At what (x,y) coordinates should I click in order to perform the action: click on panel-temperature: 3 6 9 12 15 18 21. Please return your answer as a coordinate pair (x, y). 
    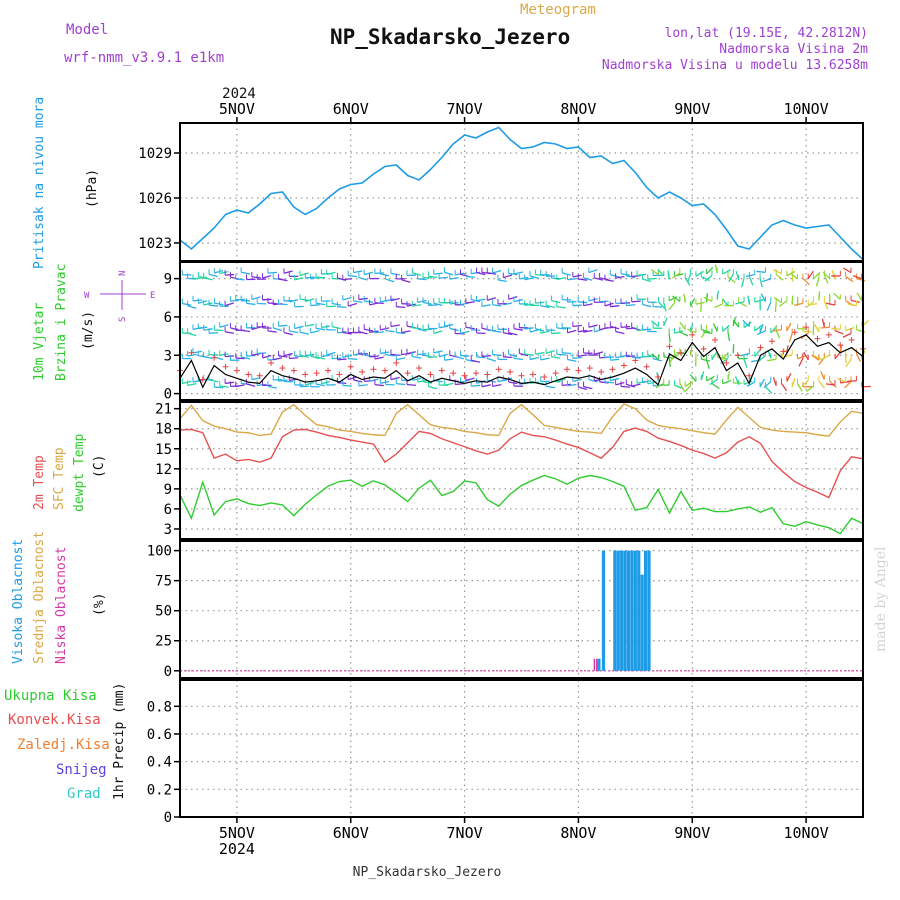
    Looking at the image, I should click on (509, 470).